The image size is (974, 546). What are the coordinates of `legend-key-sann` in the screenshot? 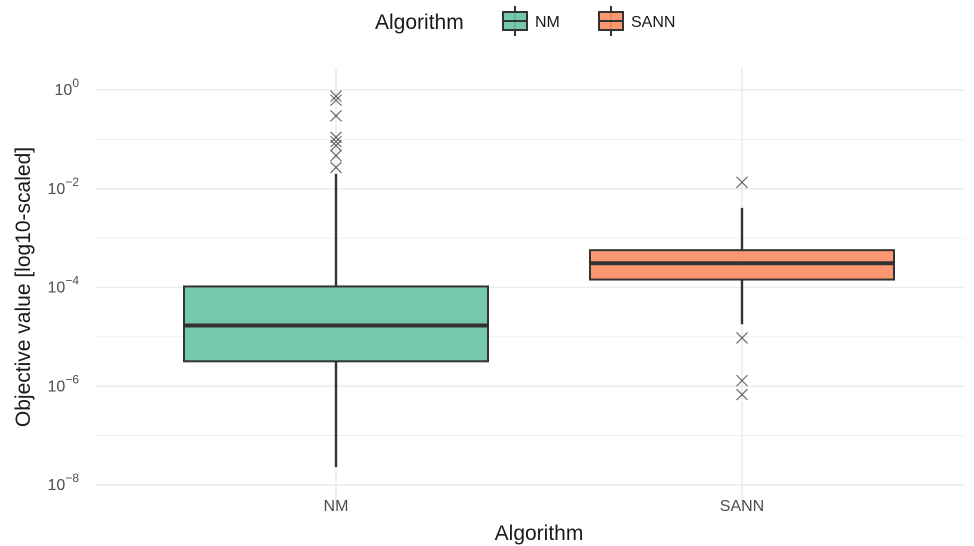 It's located at (611, 21).